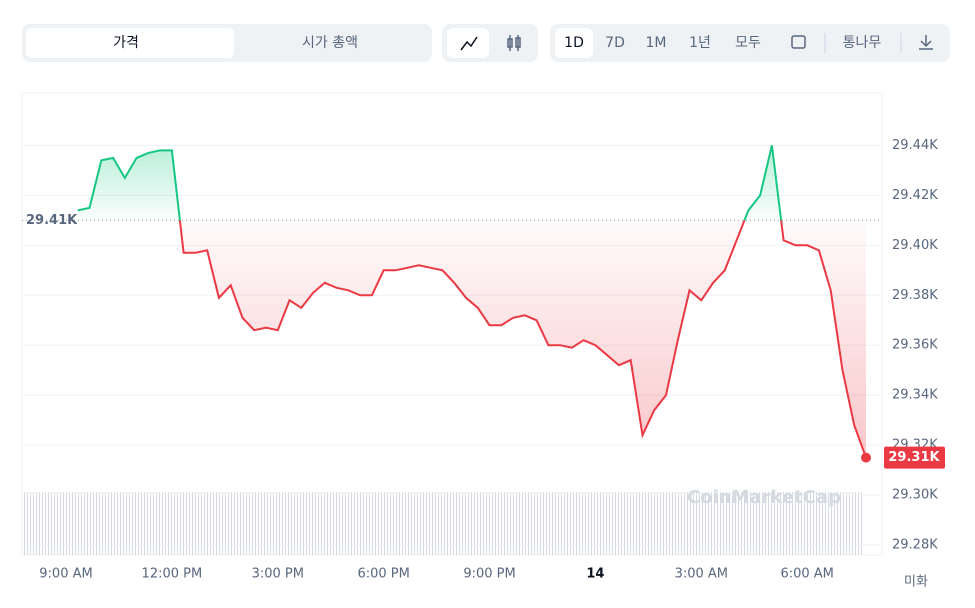  I want to click on y-tick-label: 29.30K, so click(915, 495).